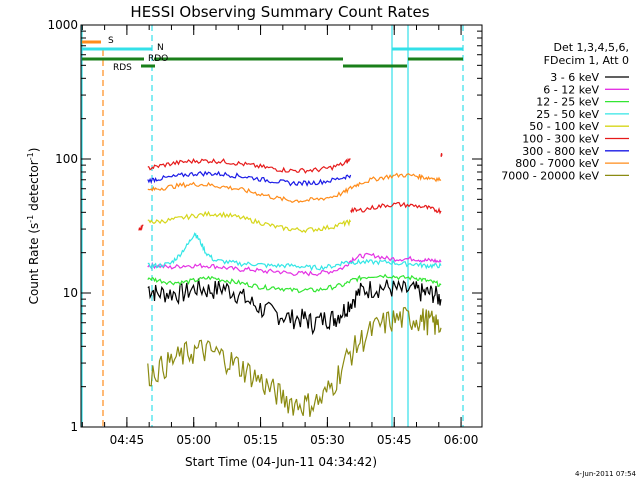 The image size is (640, 480). What do you see at coordinates (111, 41) in the screenshot?
I see `flag-label-s: S` at bounding box center [111, 41].